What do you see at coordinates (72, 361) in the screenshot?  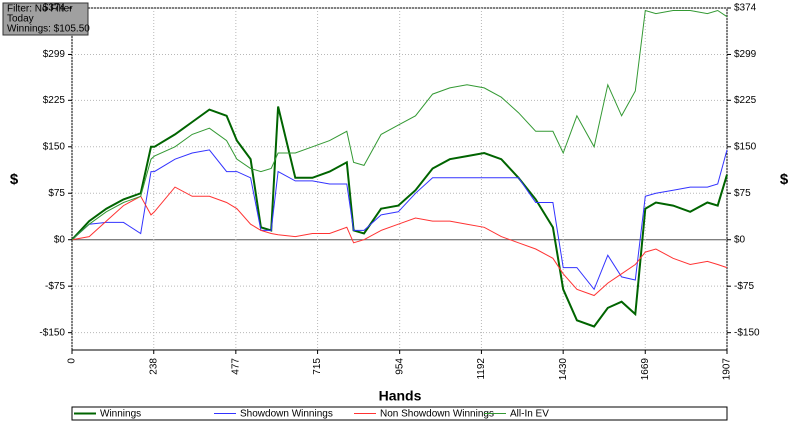 I see `x-tick-label: 0` at bounding box center [72, 361].